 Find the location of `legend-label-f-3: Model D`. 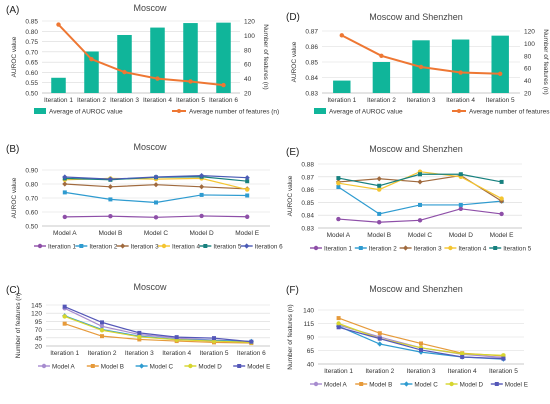

legend-label-f-3: Model D is located at coordinates (472, 385).